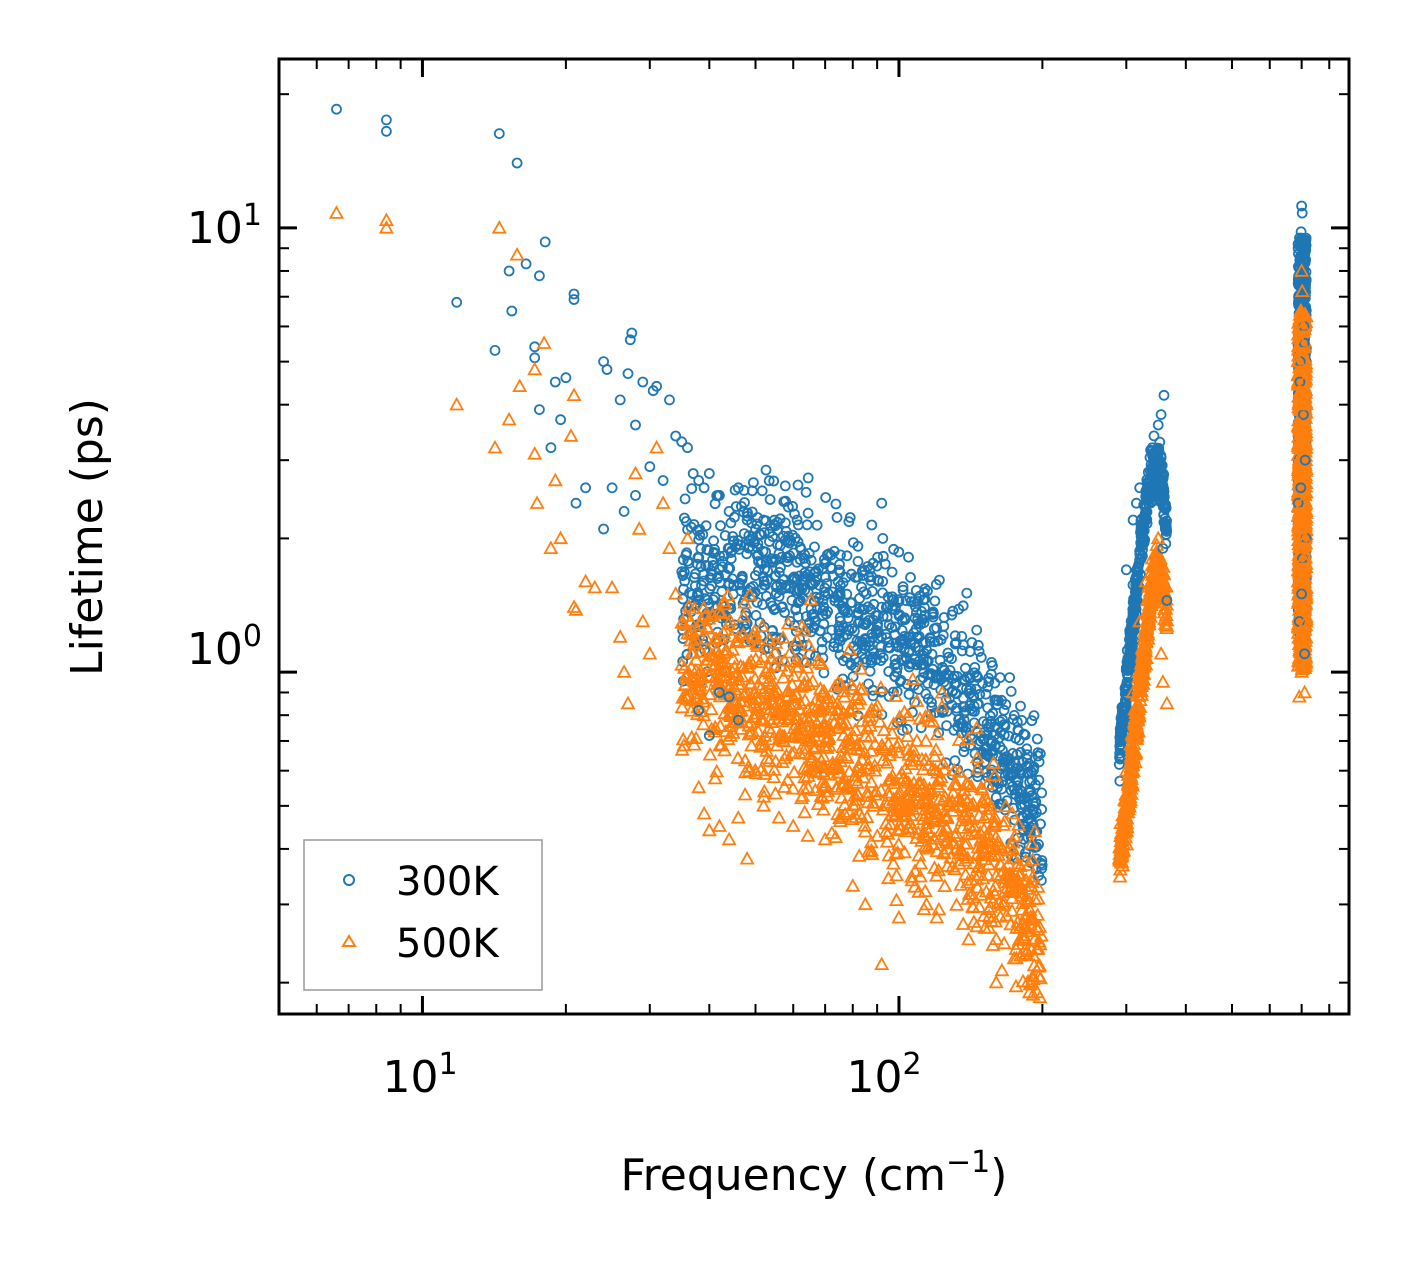 The height and width of the screenshot is (1265, 1408). Describe the element at coordinates (224, 226) in the screenshot. I see `y-tick-label-10: 101` at that location.